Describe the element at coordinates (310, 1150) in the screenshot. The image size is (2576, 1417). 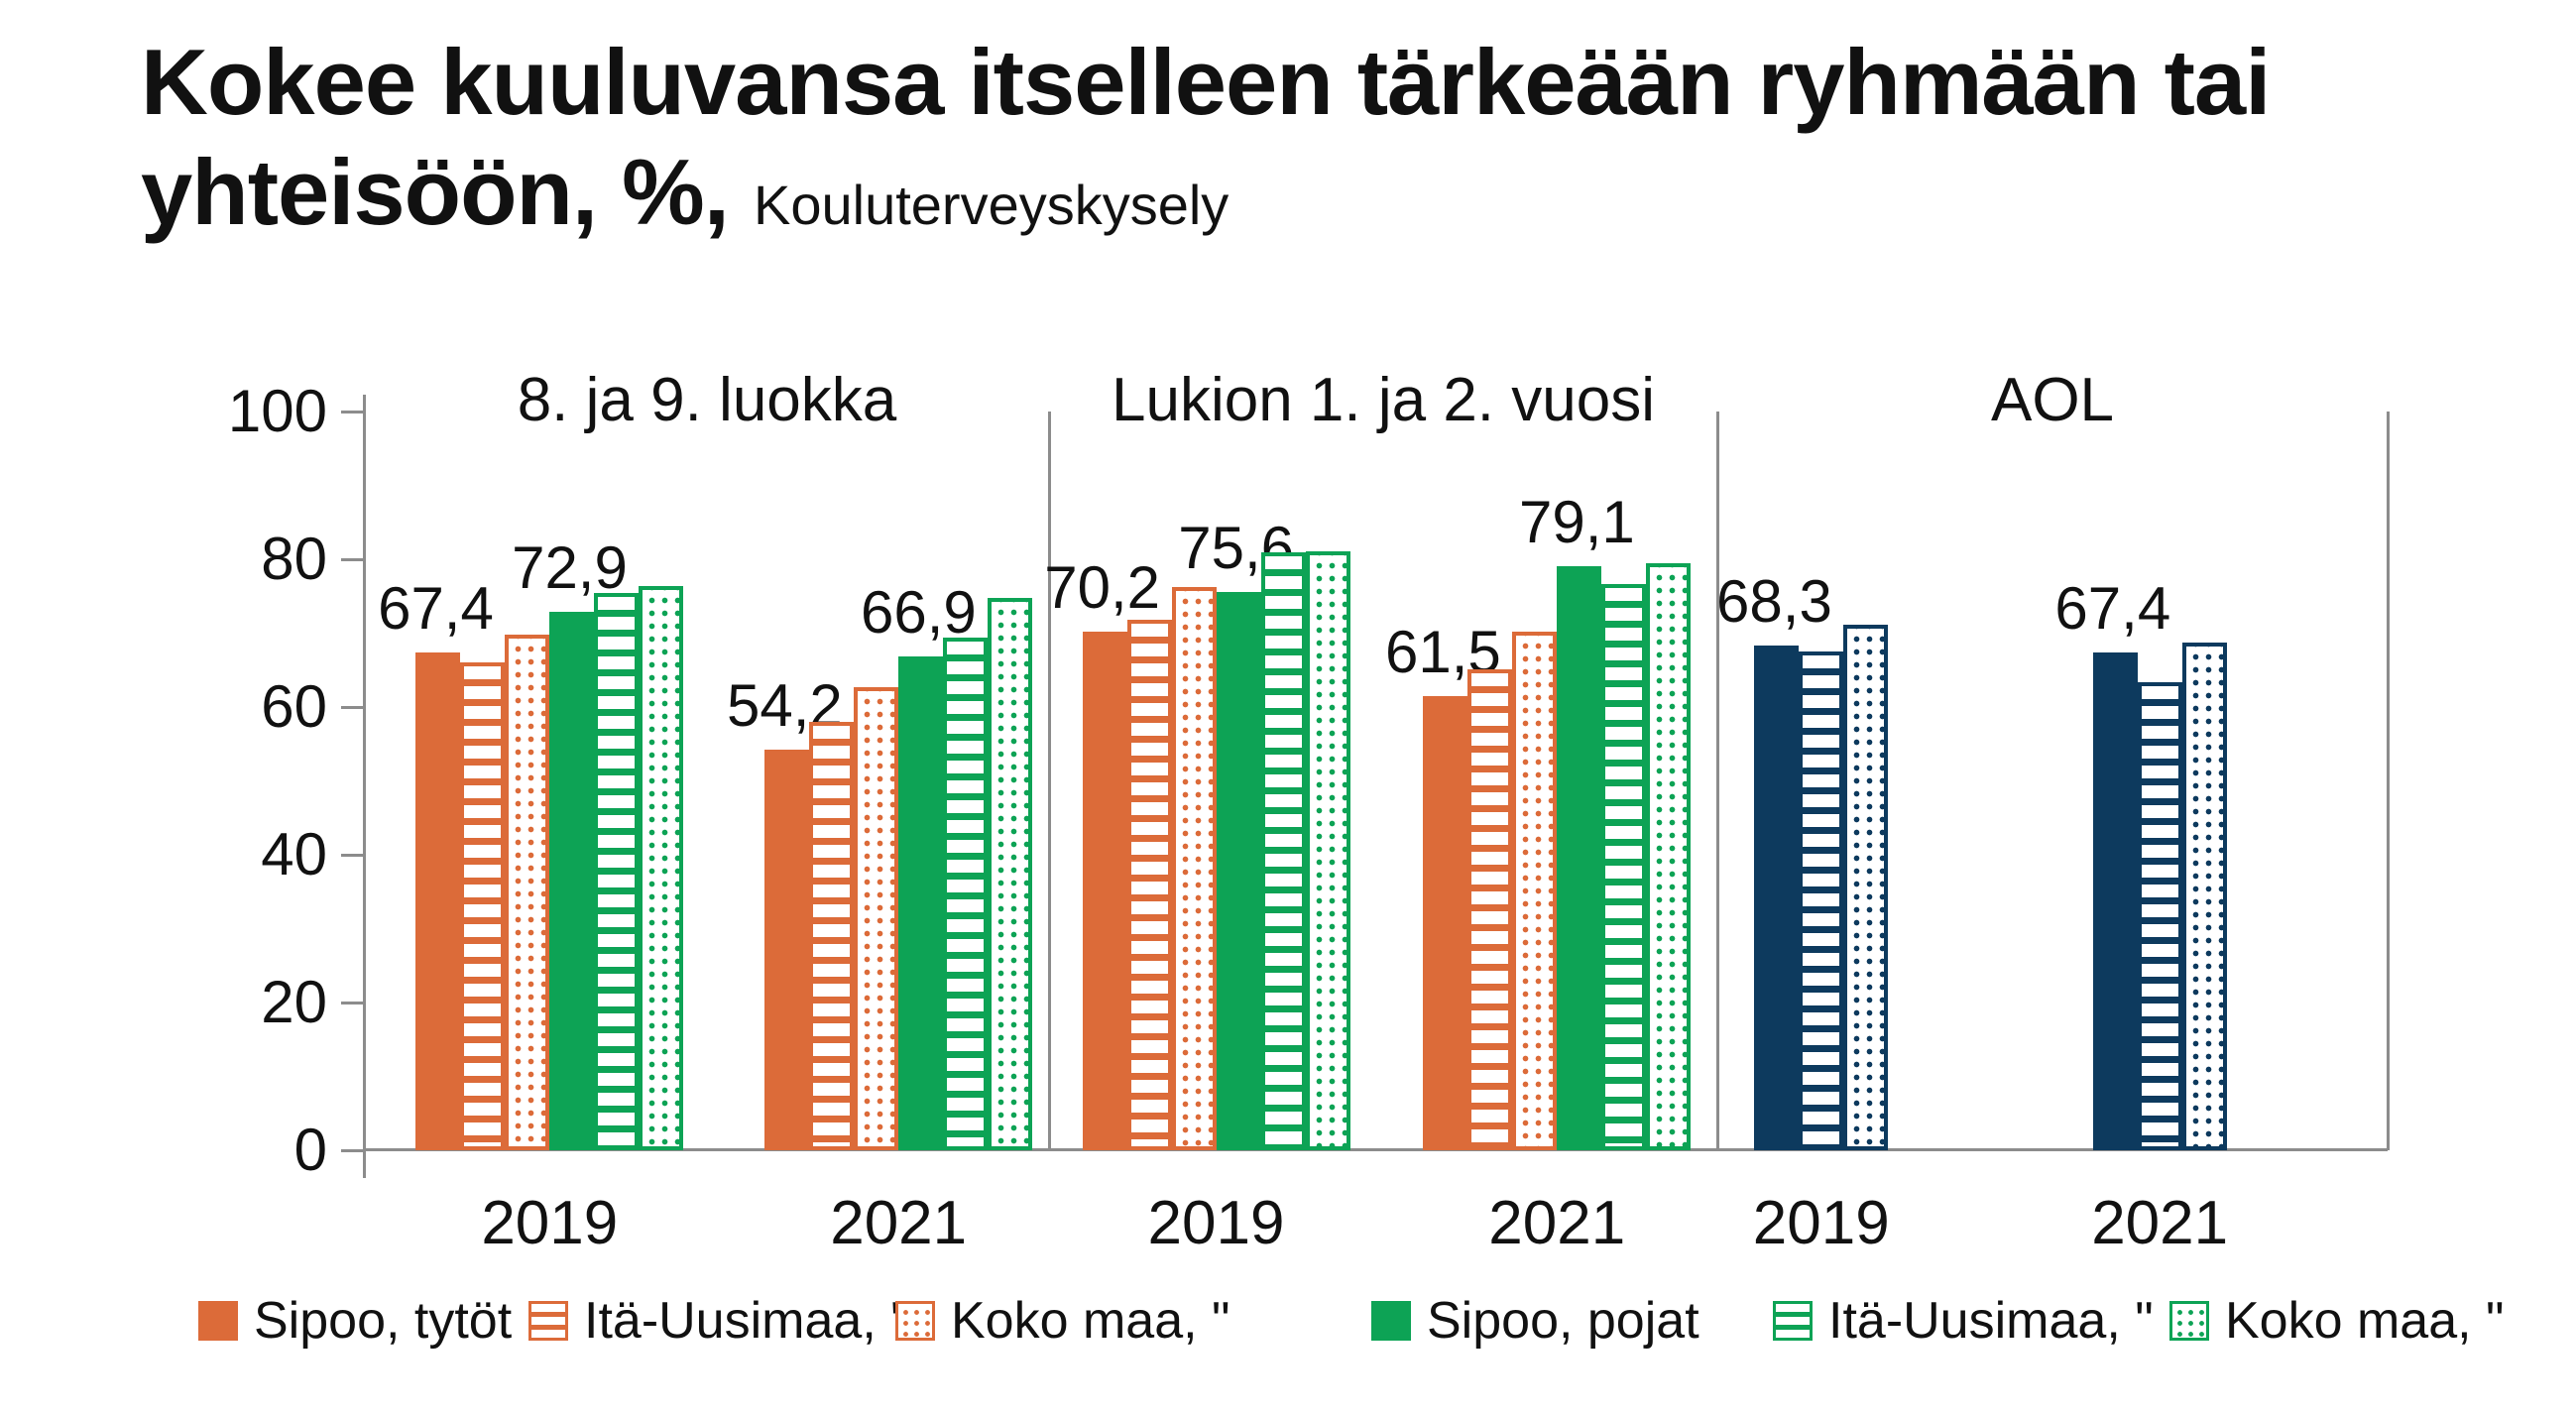
I see `y-tick-label: 0` at that location.